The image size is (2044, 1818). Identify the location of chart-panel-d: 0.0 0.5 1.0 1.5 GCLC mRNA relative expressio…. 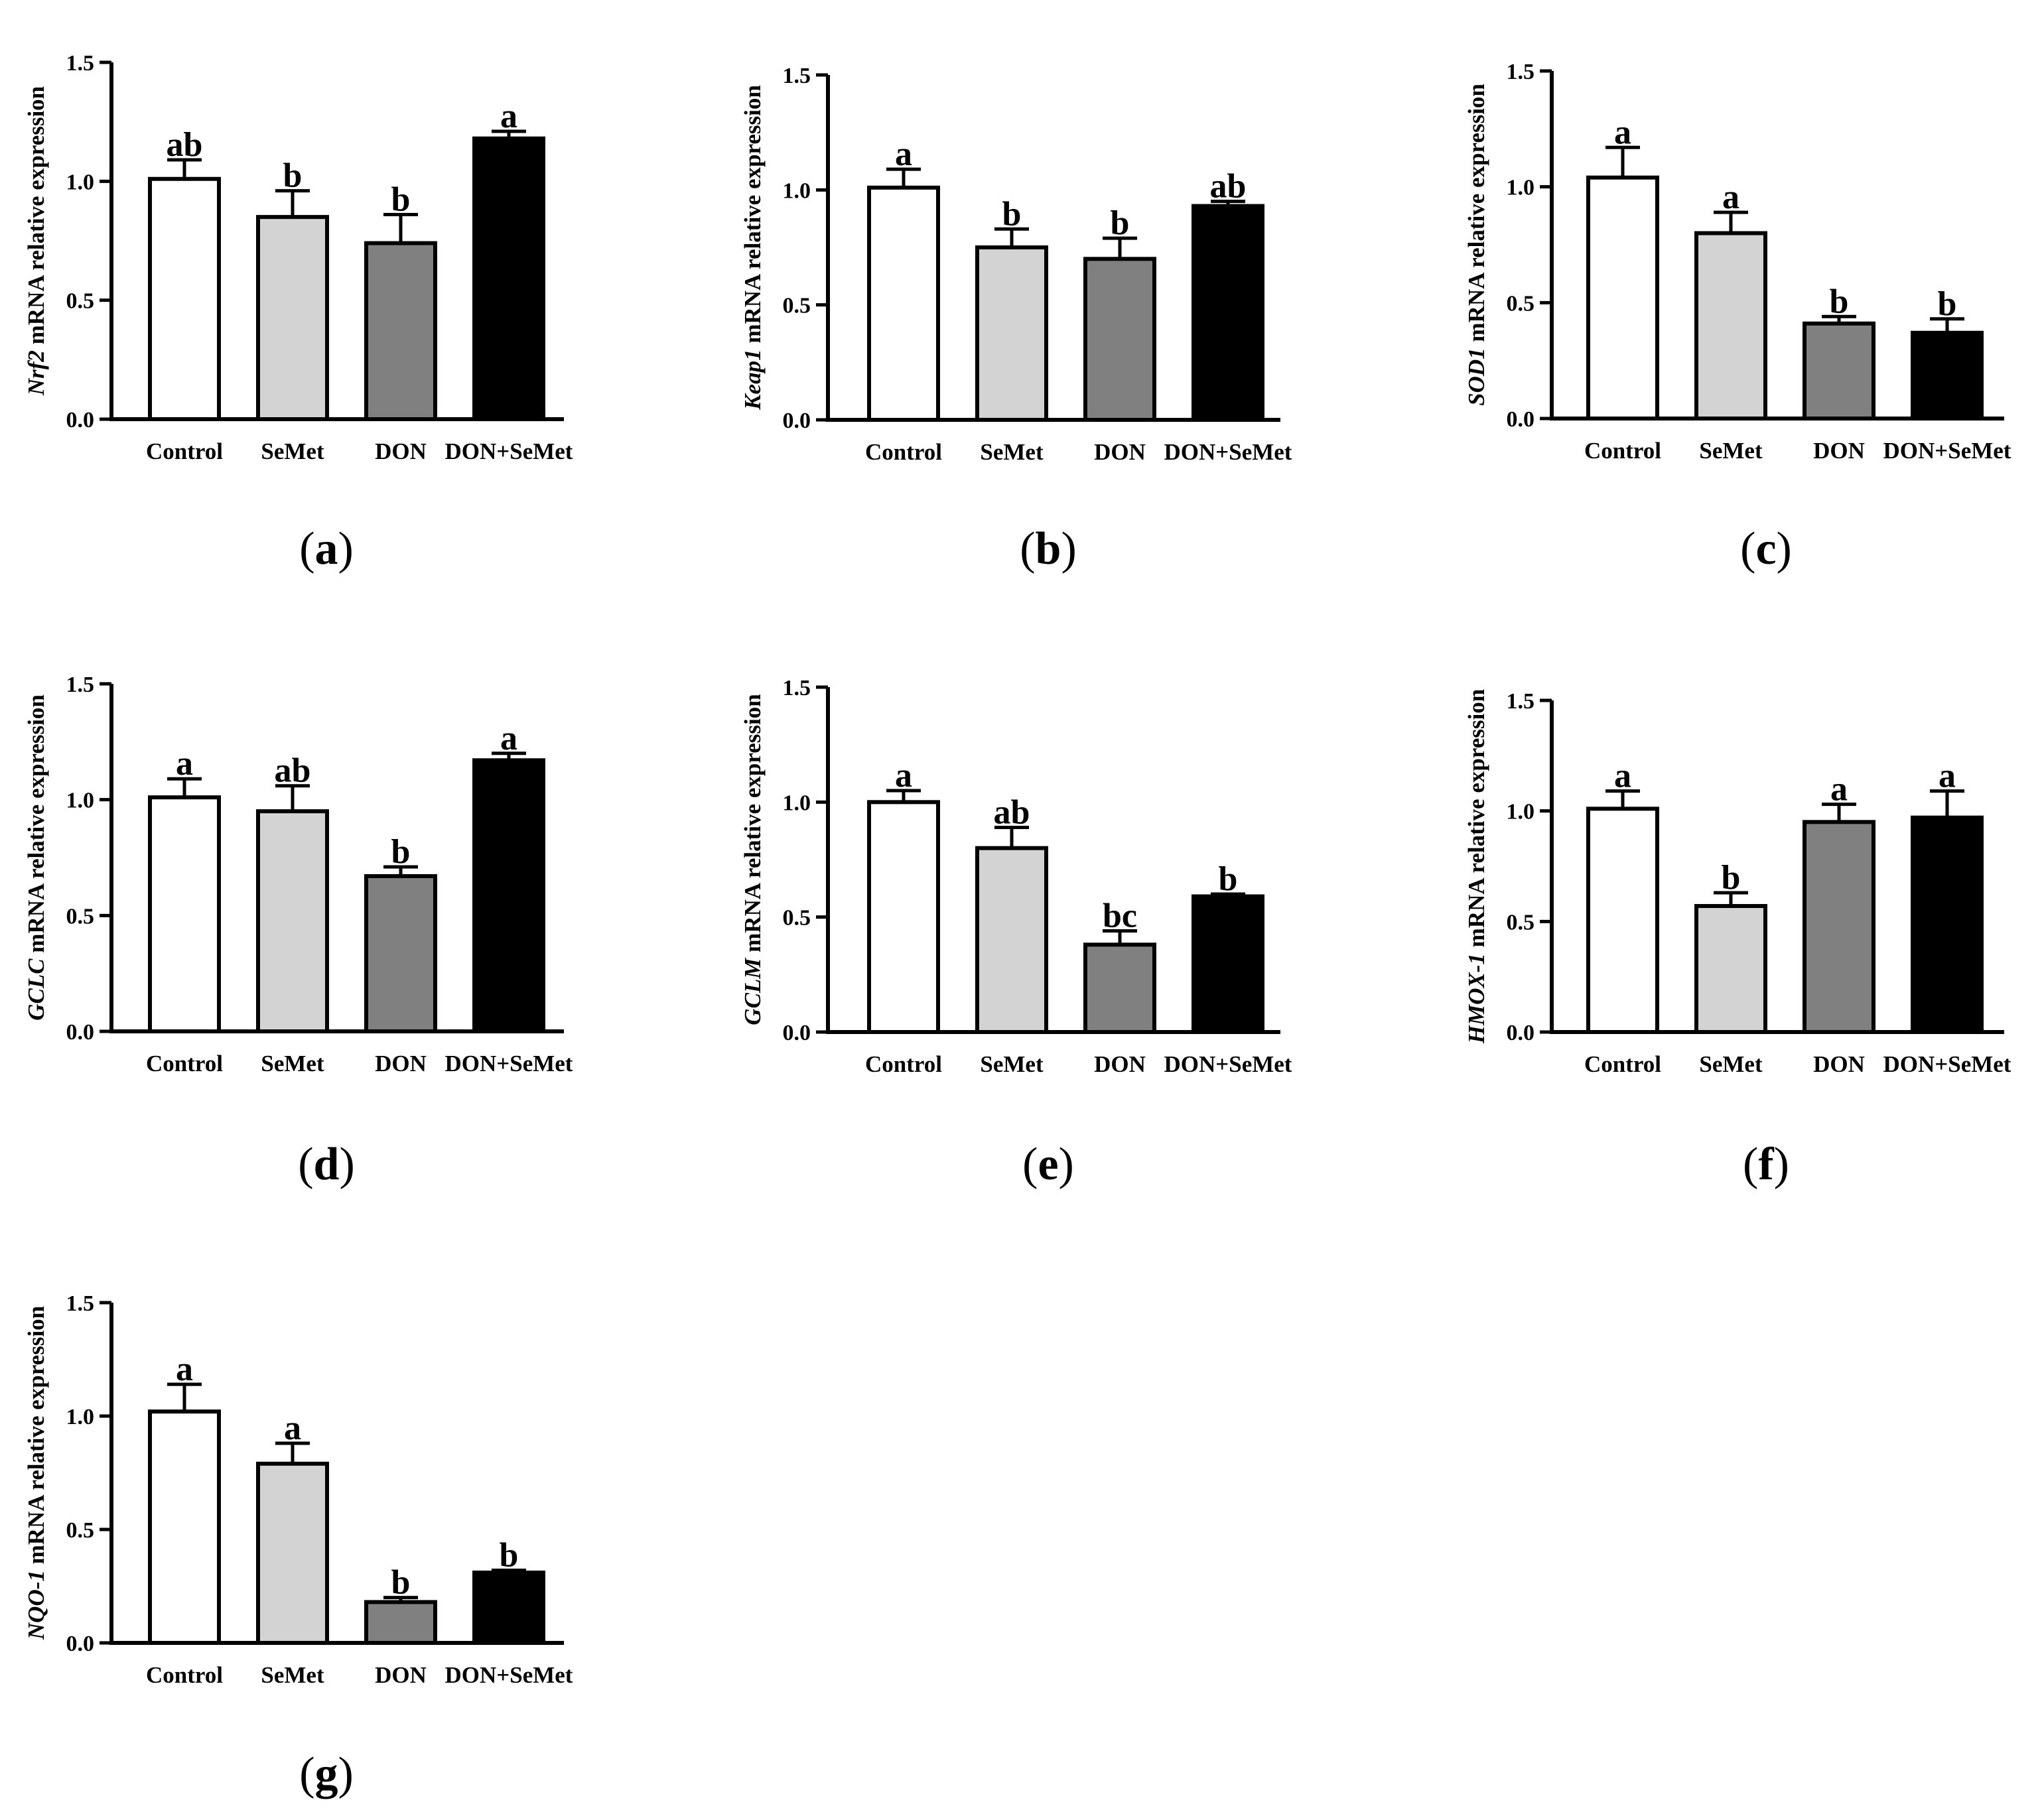
(298, 931).